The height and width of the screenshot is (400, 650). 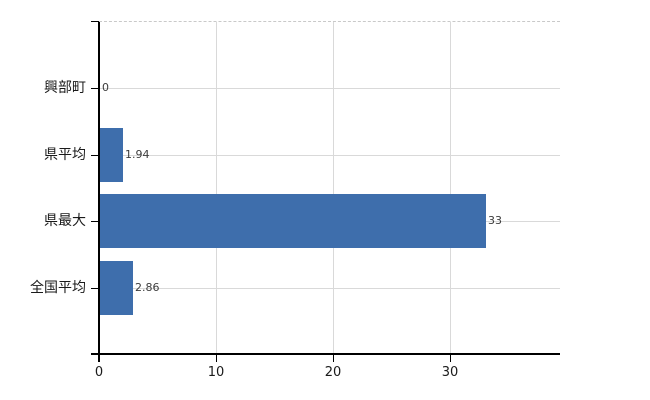 I want to click on x-axis-line, so click(x=325, y=354).